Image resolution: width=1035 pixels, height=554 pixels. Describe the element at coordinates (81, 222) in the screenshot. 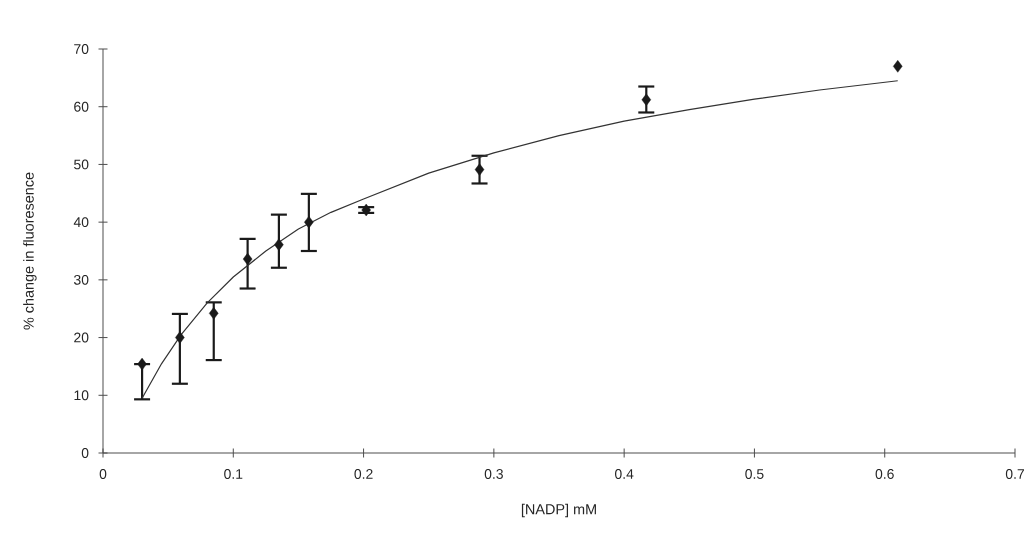

I see `y-tick-label: 40` at that location.